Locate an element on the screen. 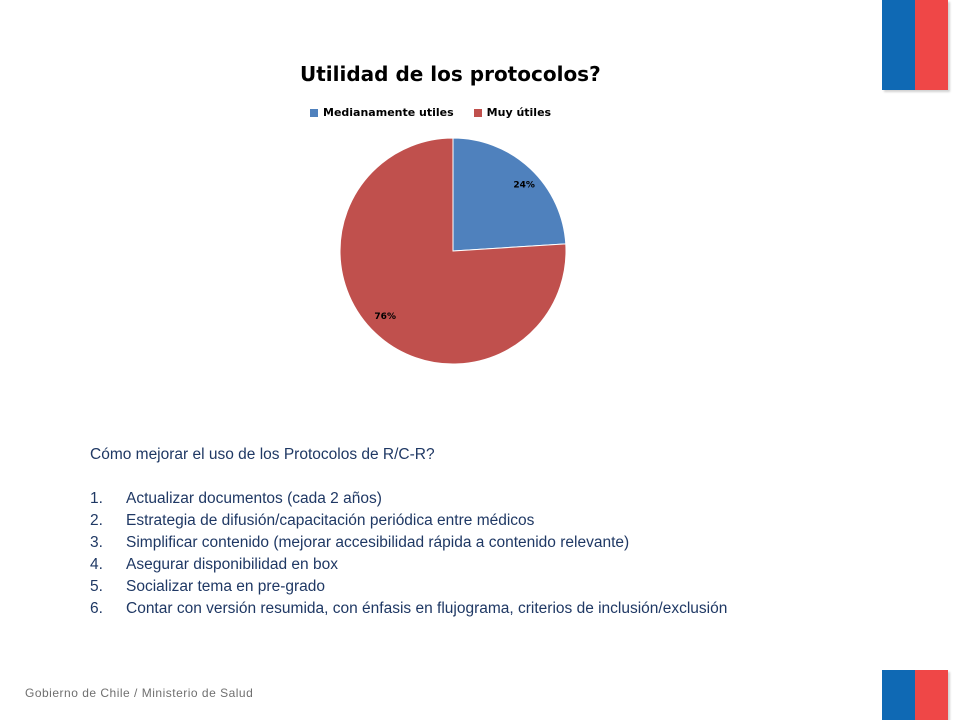  chart-legend: Medianamente utiles Muy útiles is located at coordinates (440, 112).